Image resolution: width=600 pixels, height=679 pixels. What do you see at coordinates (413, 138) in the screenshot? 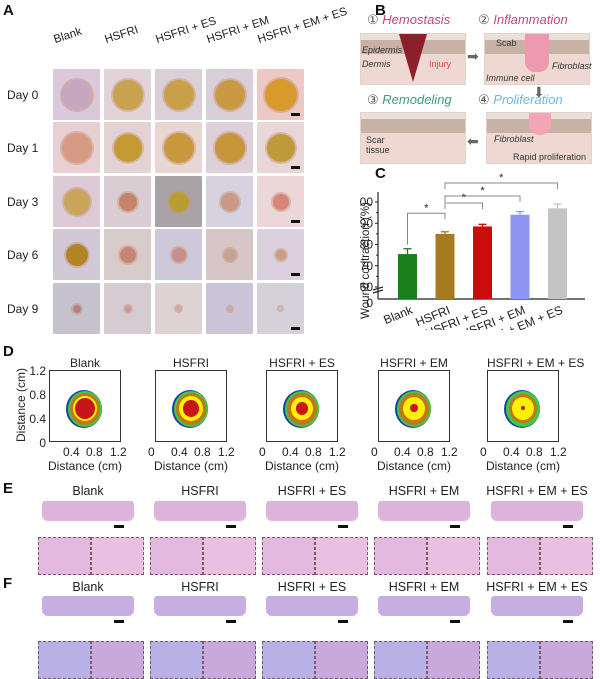
I see `remodeling-diagram` at bounding box center [413, 138].